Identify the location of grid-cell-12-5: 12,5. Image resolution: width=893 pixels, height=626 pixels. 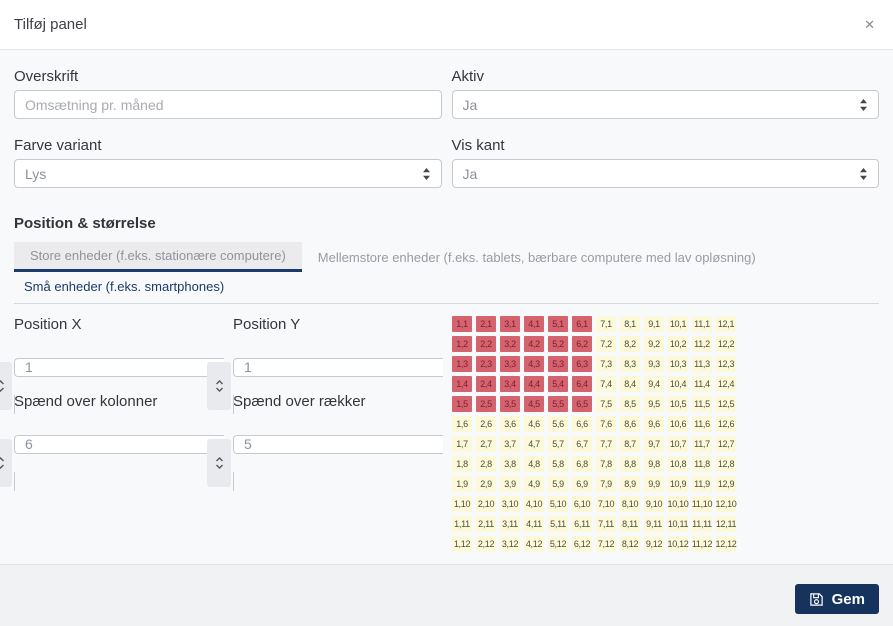
(726, 404).